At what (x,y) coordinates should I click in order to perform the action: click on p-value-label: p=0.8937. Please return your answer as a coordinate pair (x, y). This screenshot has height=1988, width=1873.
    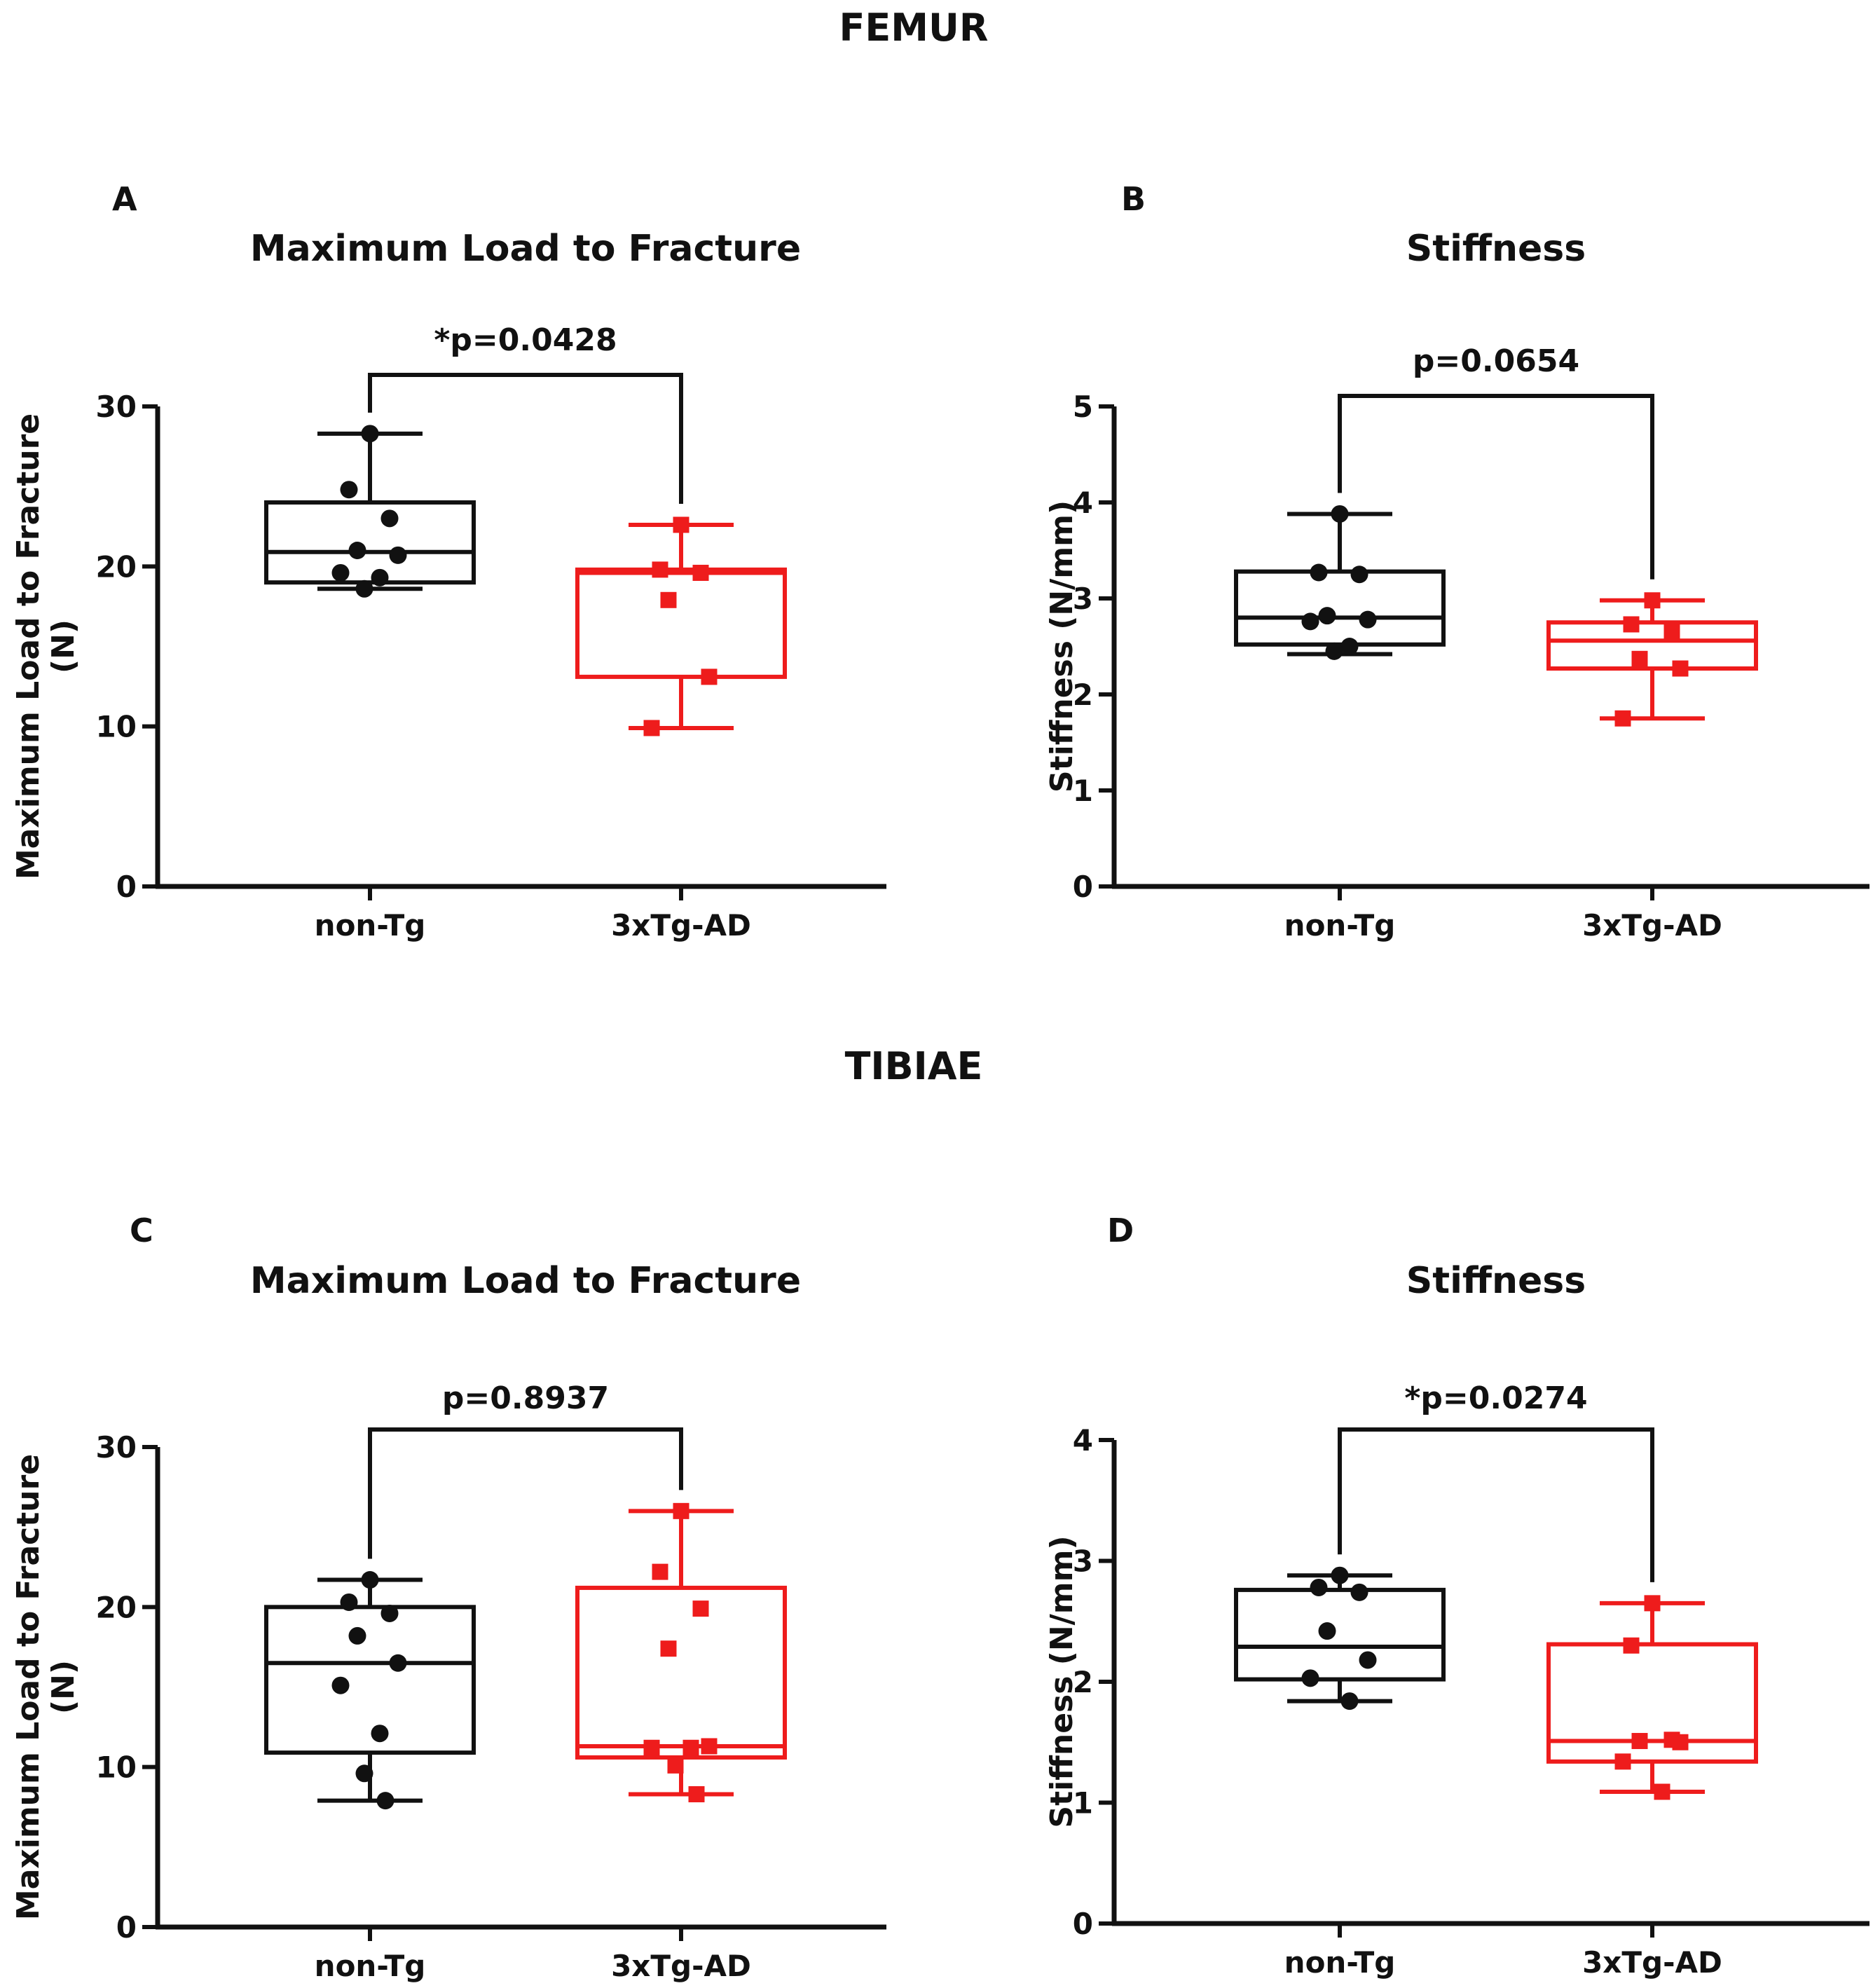
    Looking at the image, I should click on (526, 1398).